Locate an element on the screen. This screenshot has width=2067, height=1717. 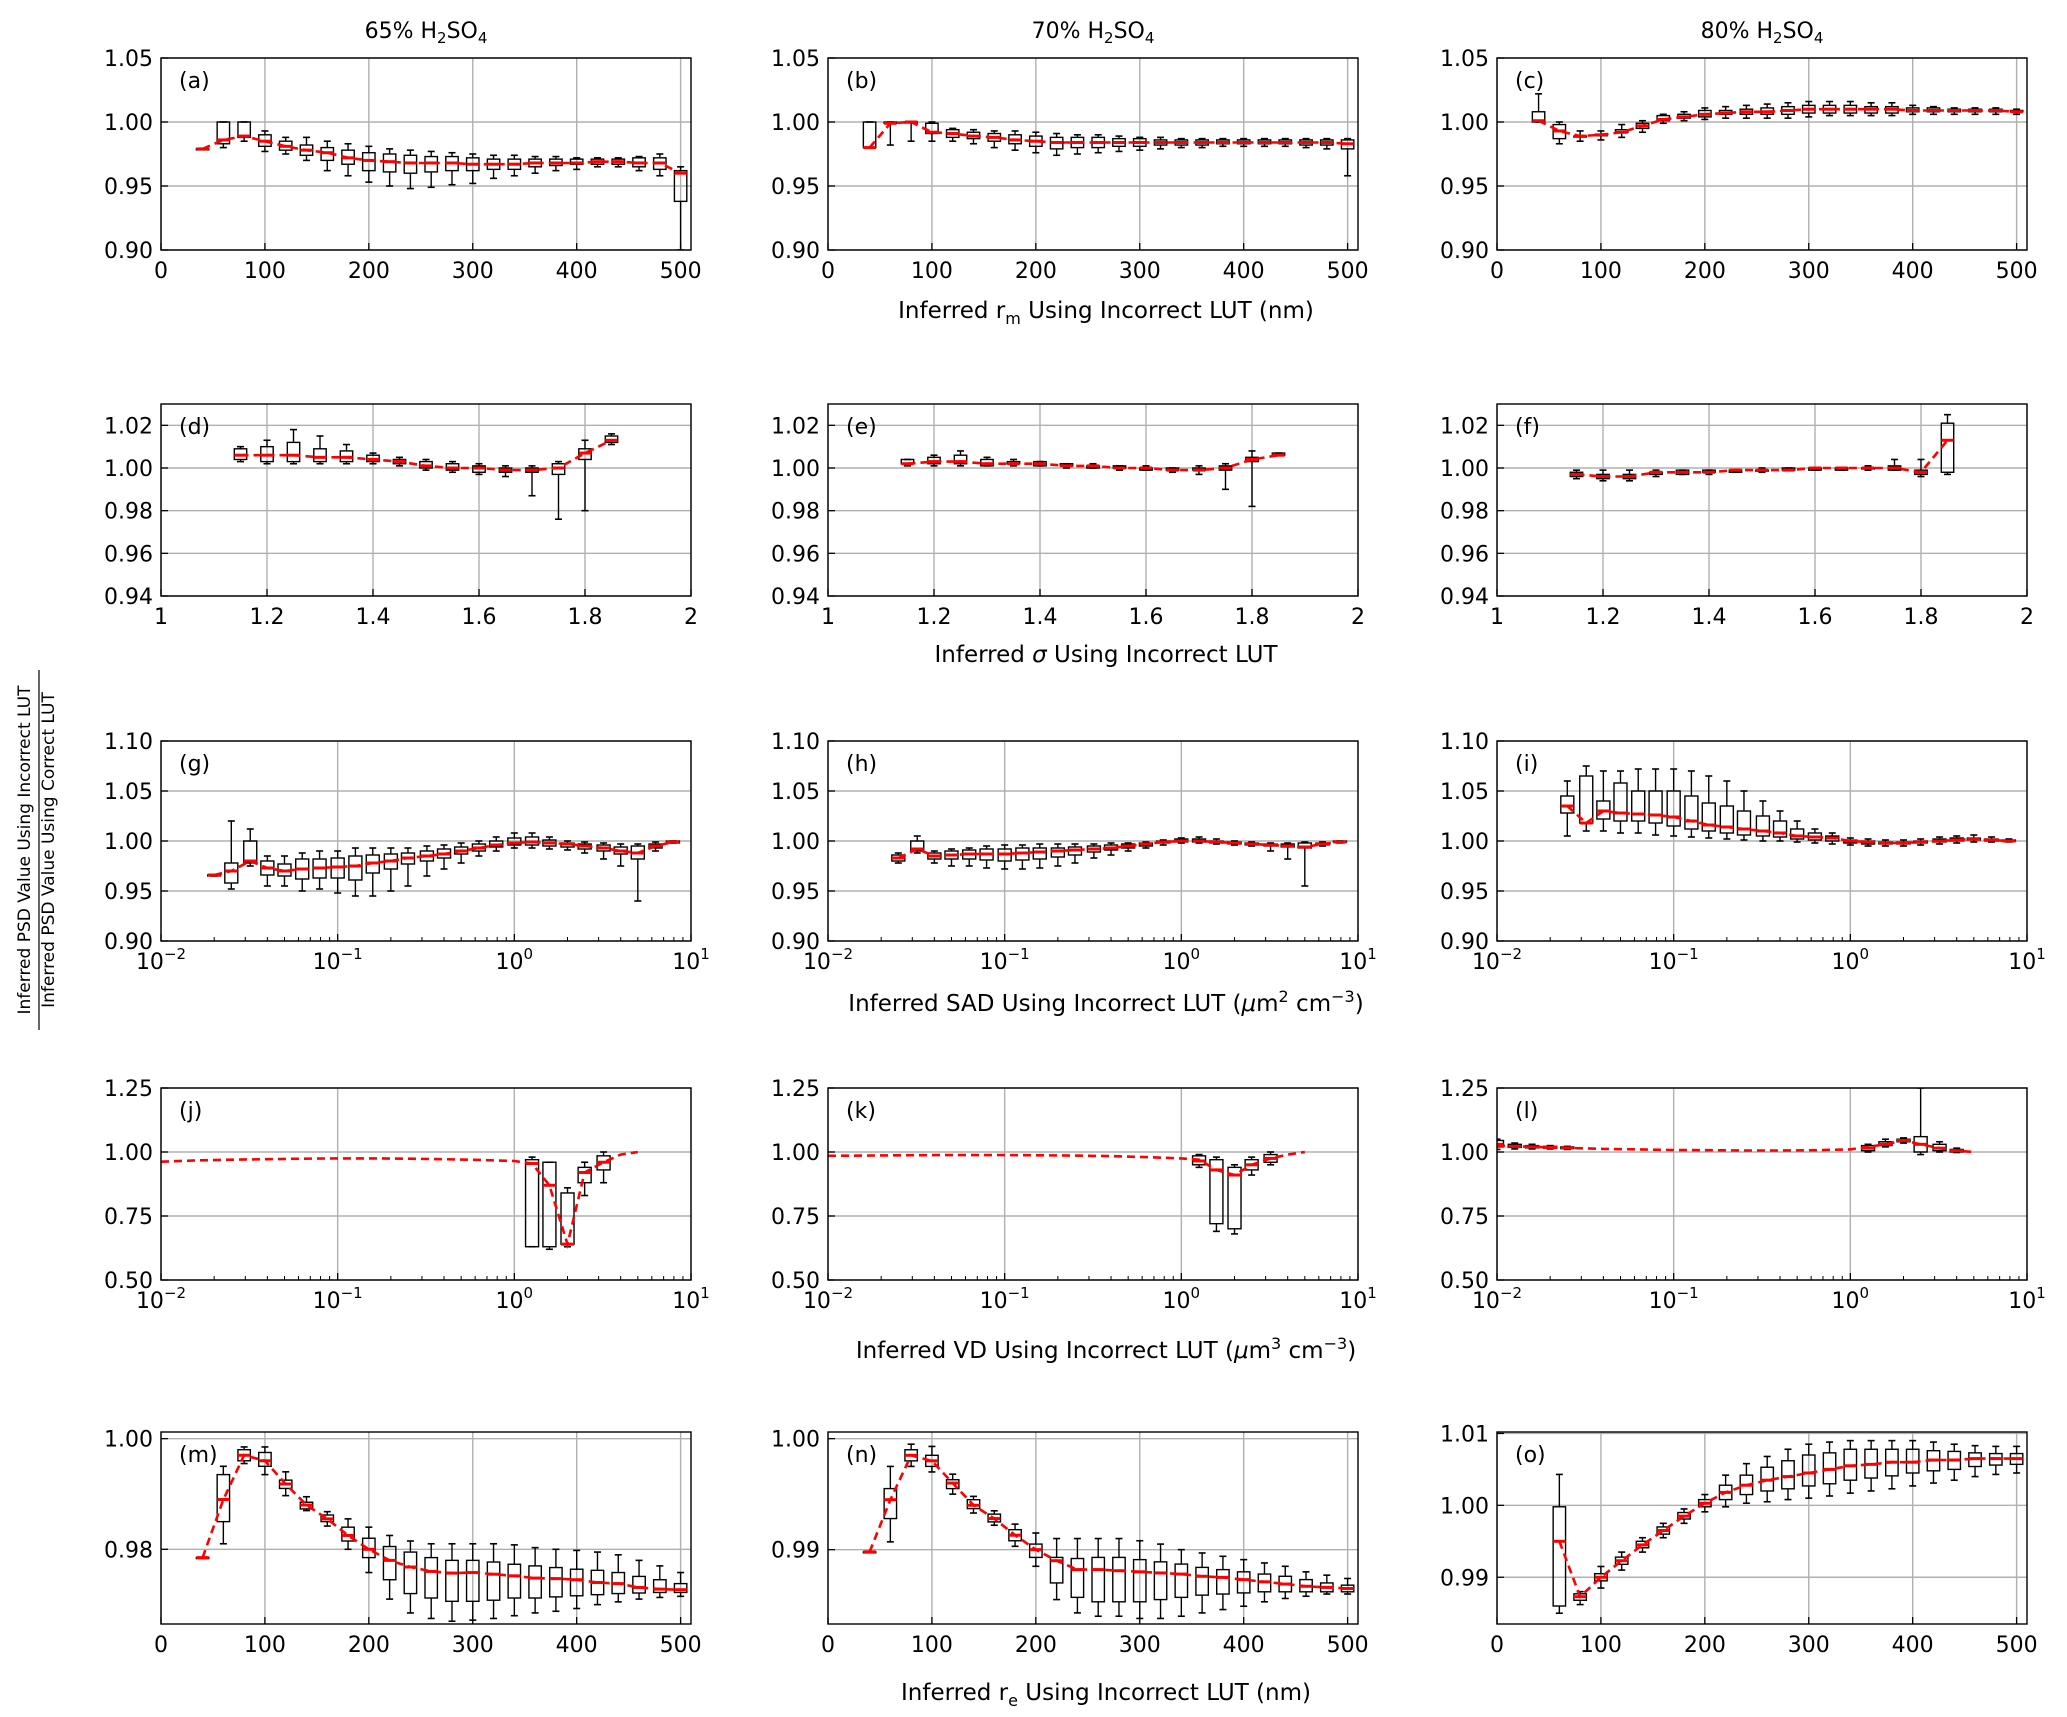
x-label-part: 2 is located at coordinates (1284, 996).